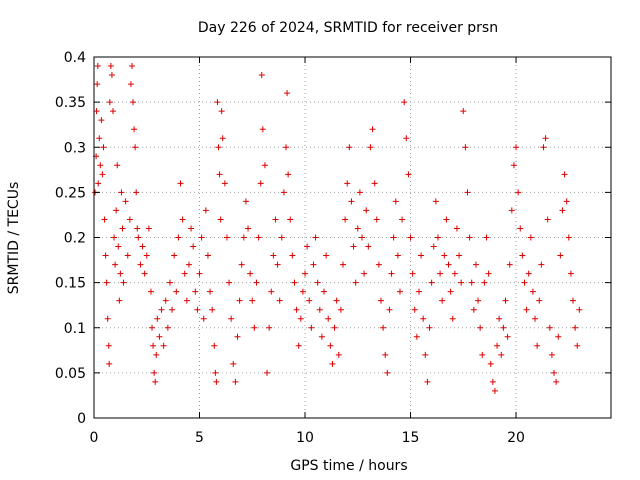 This screenshot has width=640, height=480. What do you see at coordinates (75, 148) in the screenshot?
I see `y-tick-label: 0.3` at bounding box center [75, 148].